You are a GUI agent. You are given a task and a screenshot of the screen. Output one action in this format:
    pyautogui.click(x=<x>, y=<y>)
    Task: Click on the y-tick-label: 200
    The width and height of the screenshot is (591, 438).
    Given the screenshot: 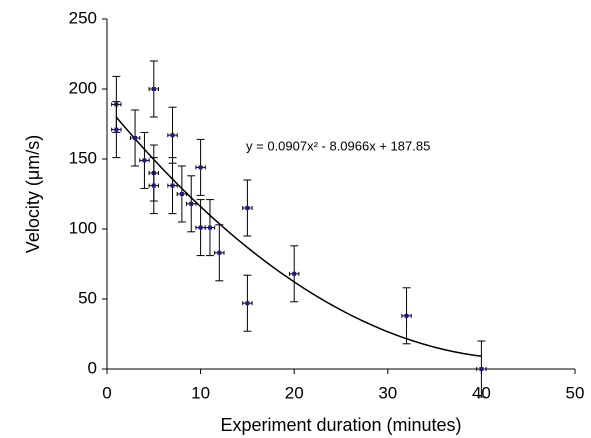 What is the action you would take?
    pyautogui.click(x=83, y=87)
    